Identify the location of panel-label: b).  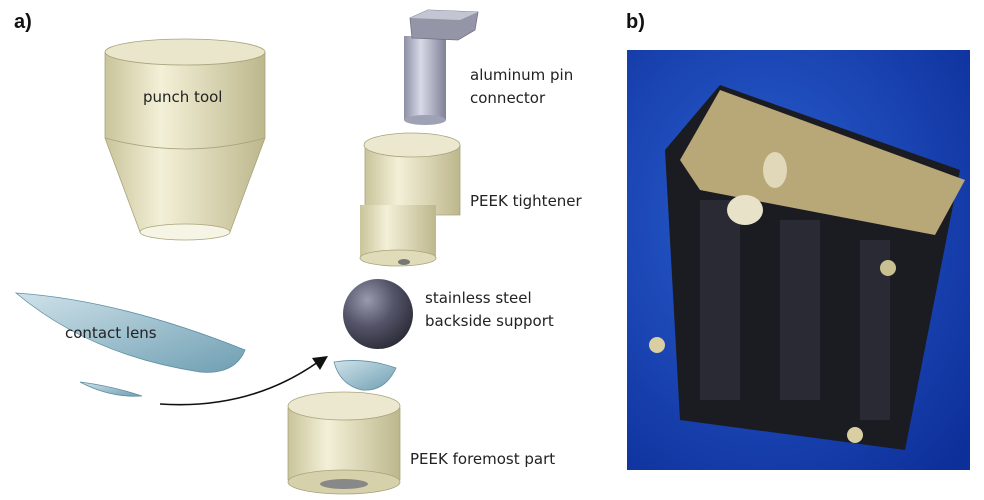
(635, 22).